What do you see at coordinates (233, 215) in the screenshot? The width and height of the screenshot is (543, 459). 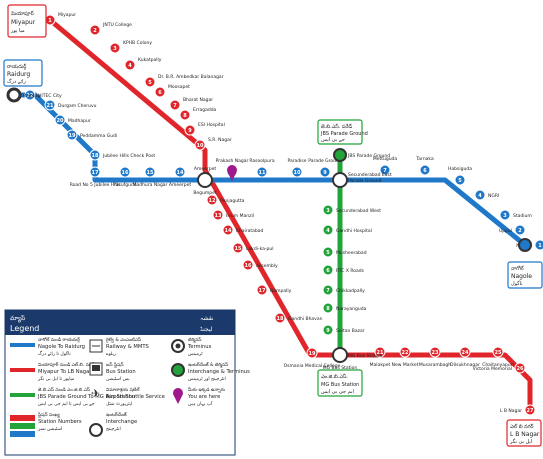 I see `red-station-13: 13 Irrum Manzil` at bounding box center [233, 215].